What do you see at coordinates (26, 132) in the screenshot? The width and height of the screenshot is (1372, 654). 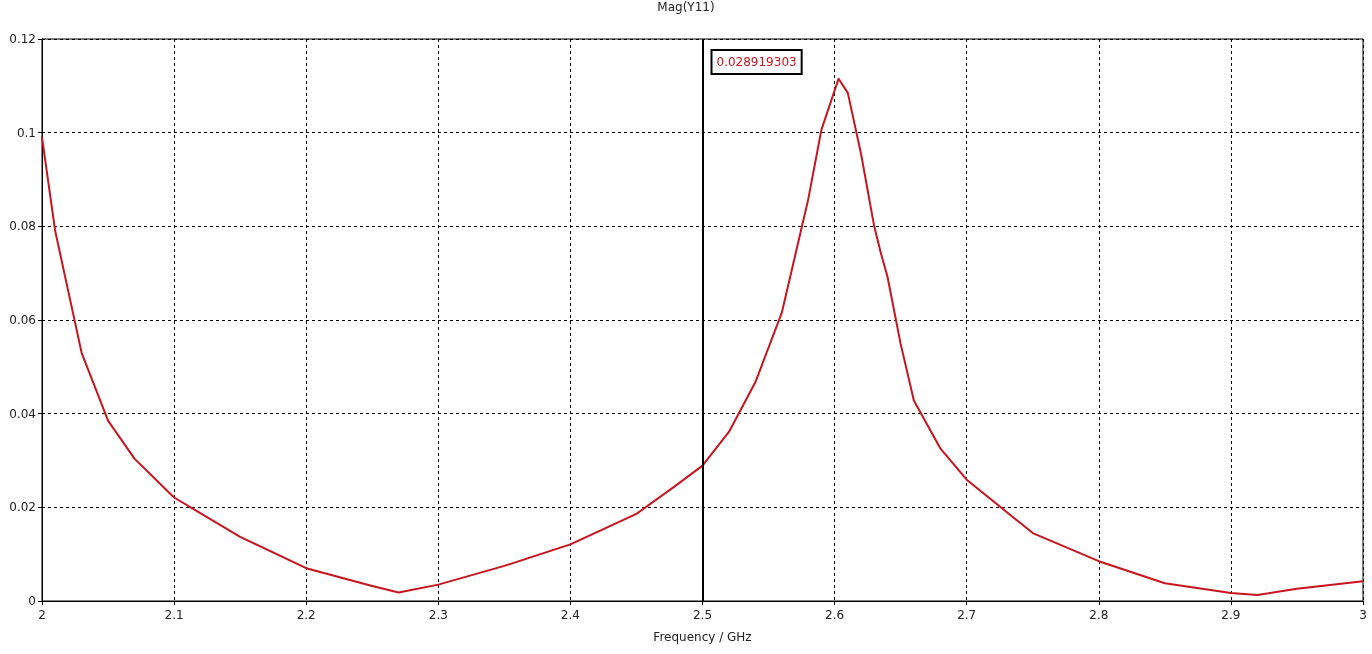 I see `y-tick-label: 0.1` at bounding box center [26, 132].